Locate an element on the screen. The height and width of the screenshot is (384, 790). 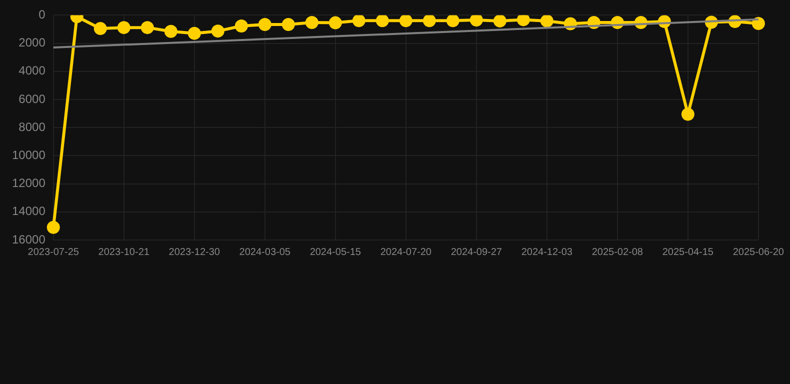
x-tick-label: 2025-02-08 is located at coordinates (618, 252).